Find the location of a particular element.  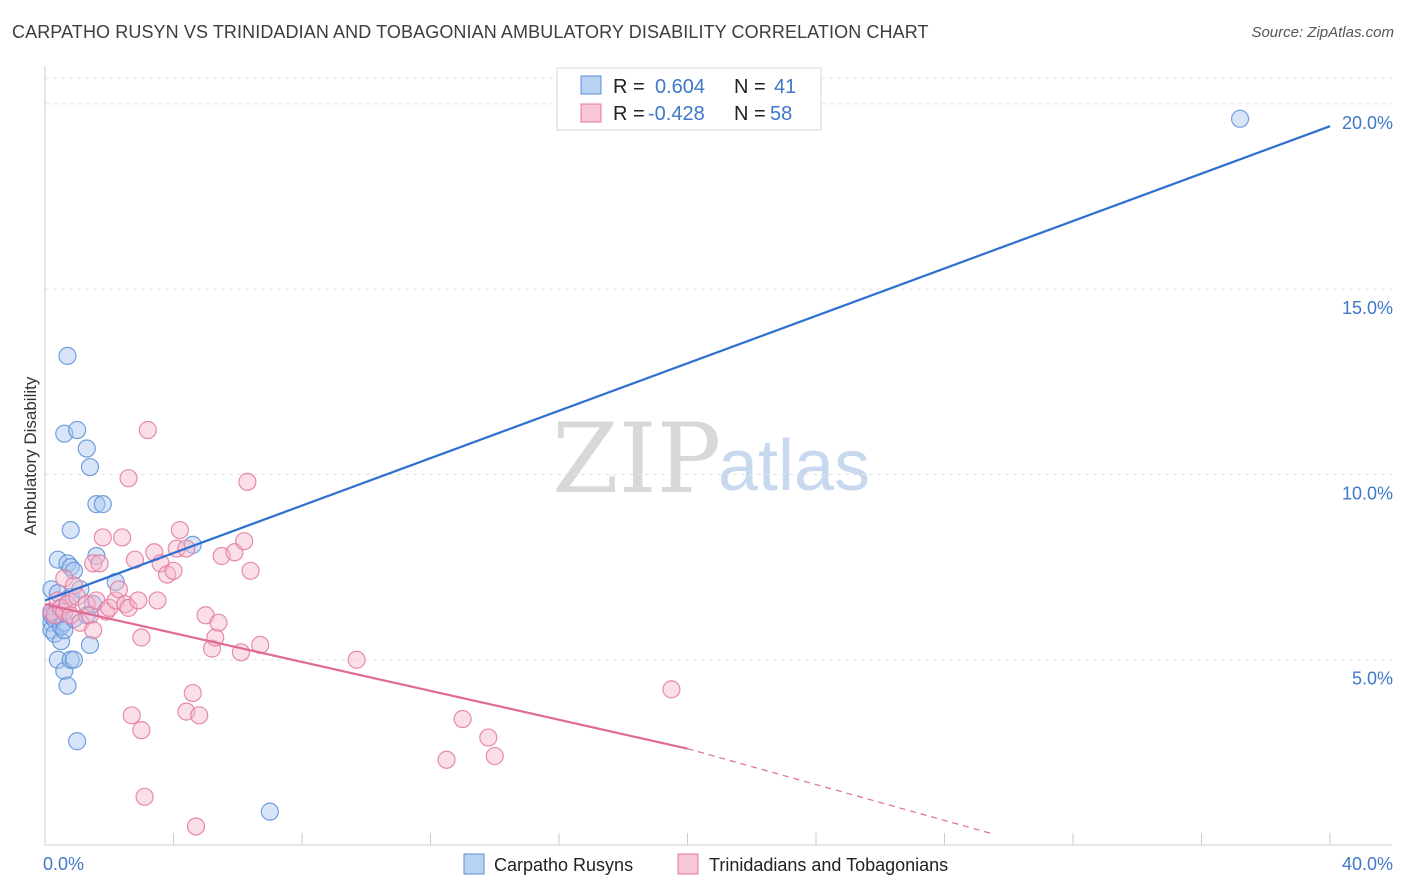

source-label: Source: ZipAtlas.com is located at coordinates (1322, 32).